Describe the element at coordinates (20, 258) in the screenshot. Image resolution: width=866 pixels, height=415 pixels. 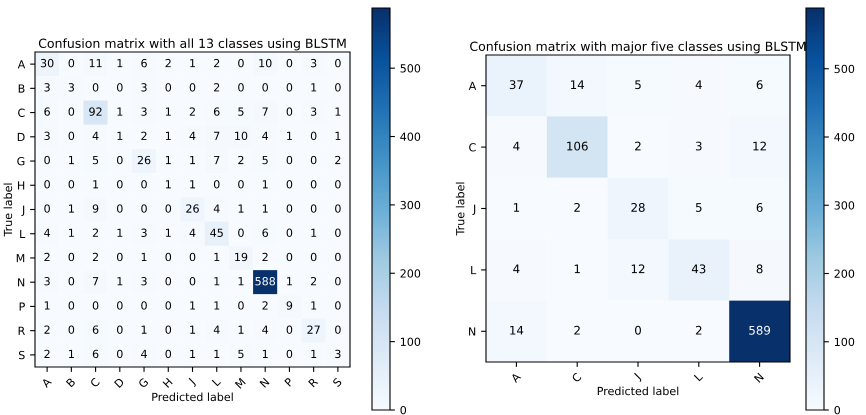
I see `y-tick-label: M` at that location.